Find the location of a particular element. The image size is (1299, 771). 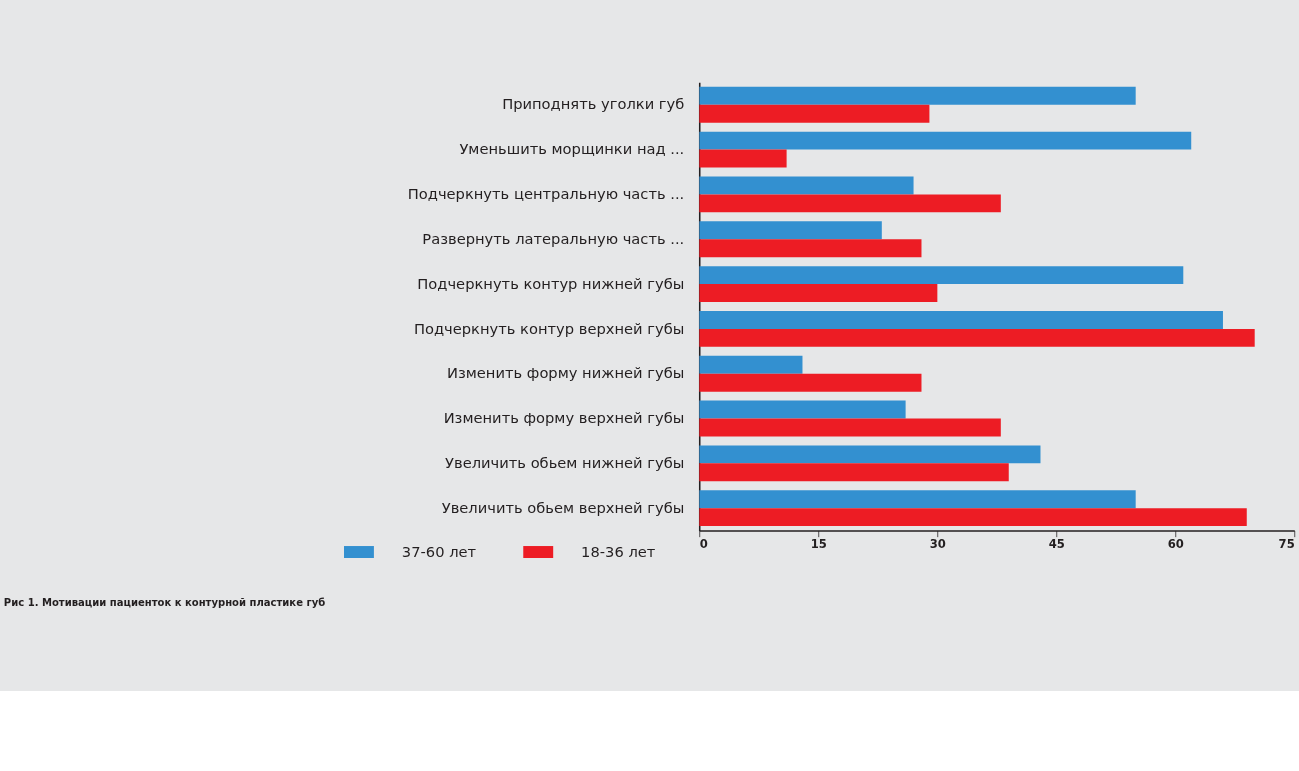

legend-label: 37-60 лет is located at coordinates (439, 551).